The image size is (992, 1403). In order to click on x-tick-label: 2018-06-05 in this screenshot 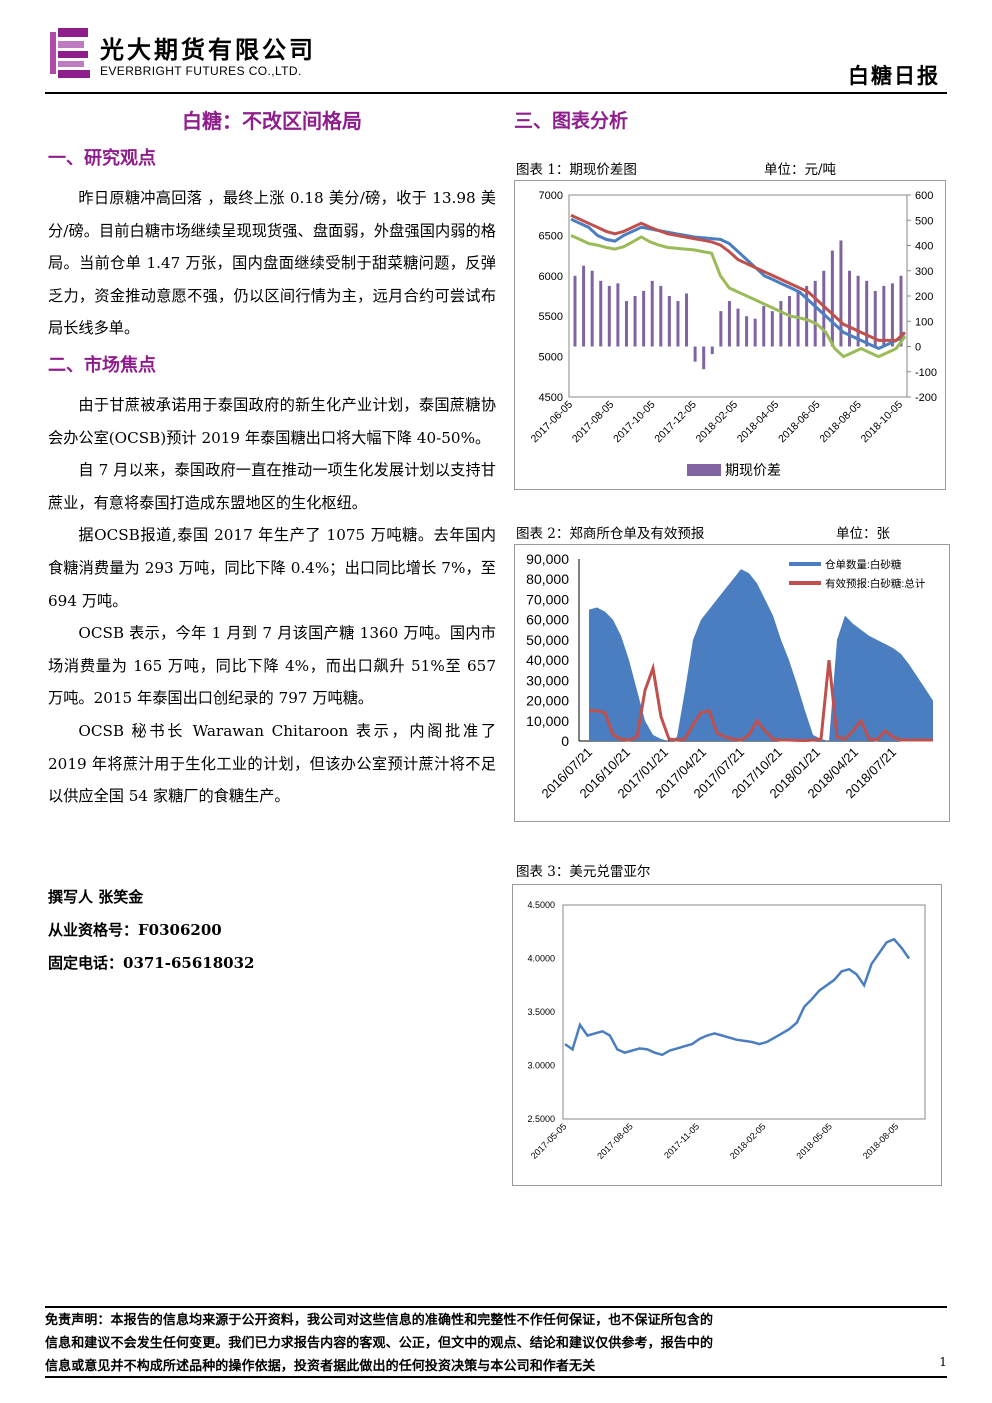, I will do `click(799, 422)`.